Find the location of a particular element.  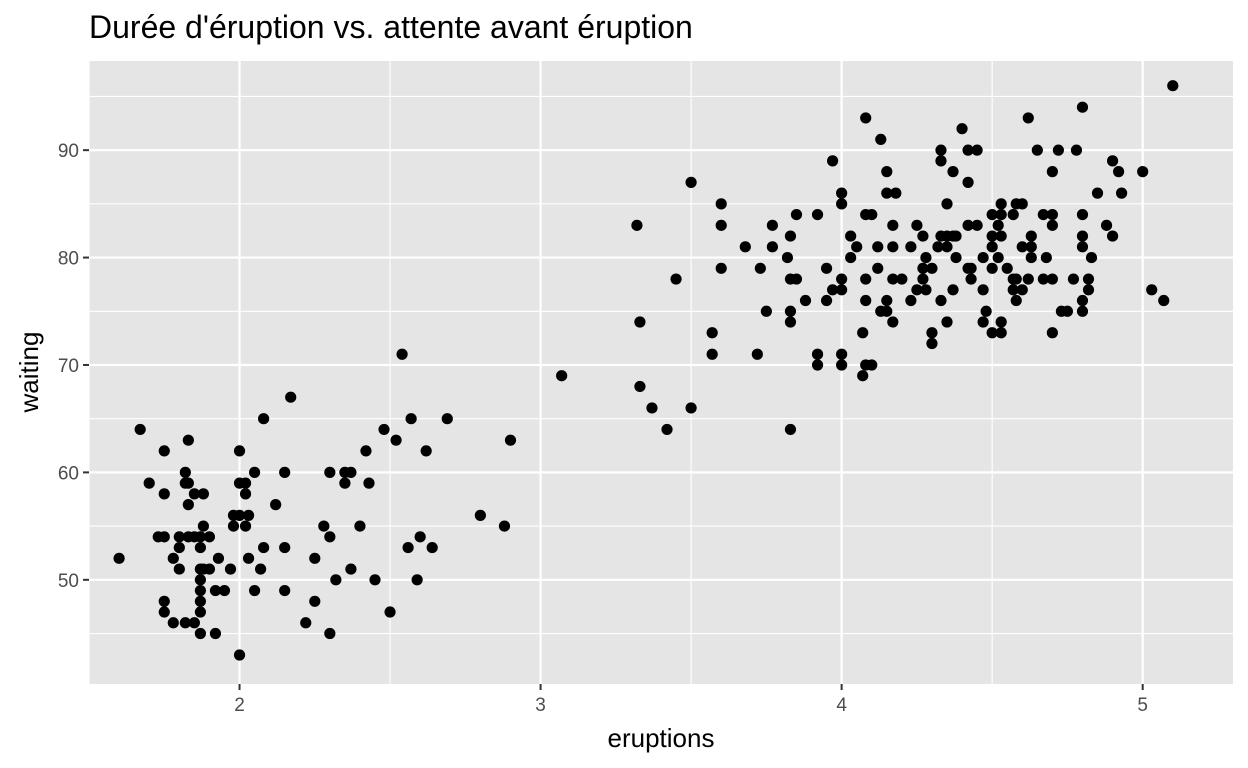

y-tick-label: 50 is located at coordinates (68, 581).